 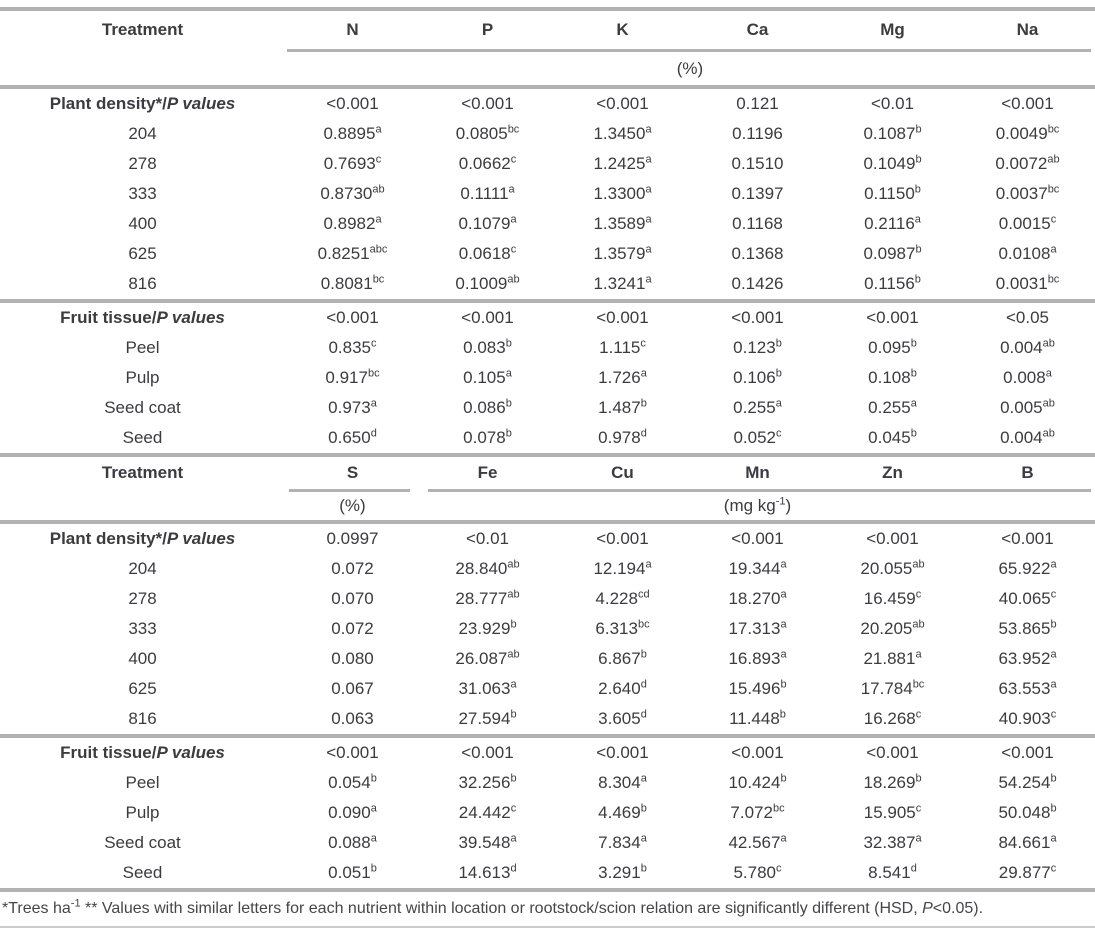 I want to click on value-cell: 0.0997, so click(x=352, y=538).